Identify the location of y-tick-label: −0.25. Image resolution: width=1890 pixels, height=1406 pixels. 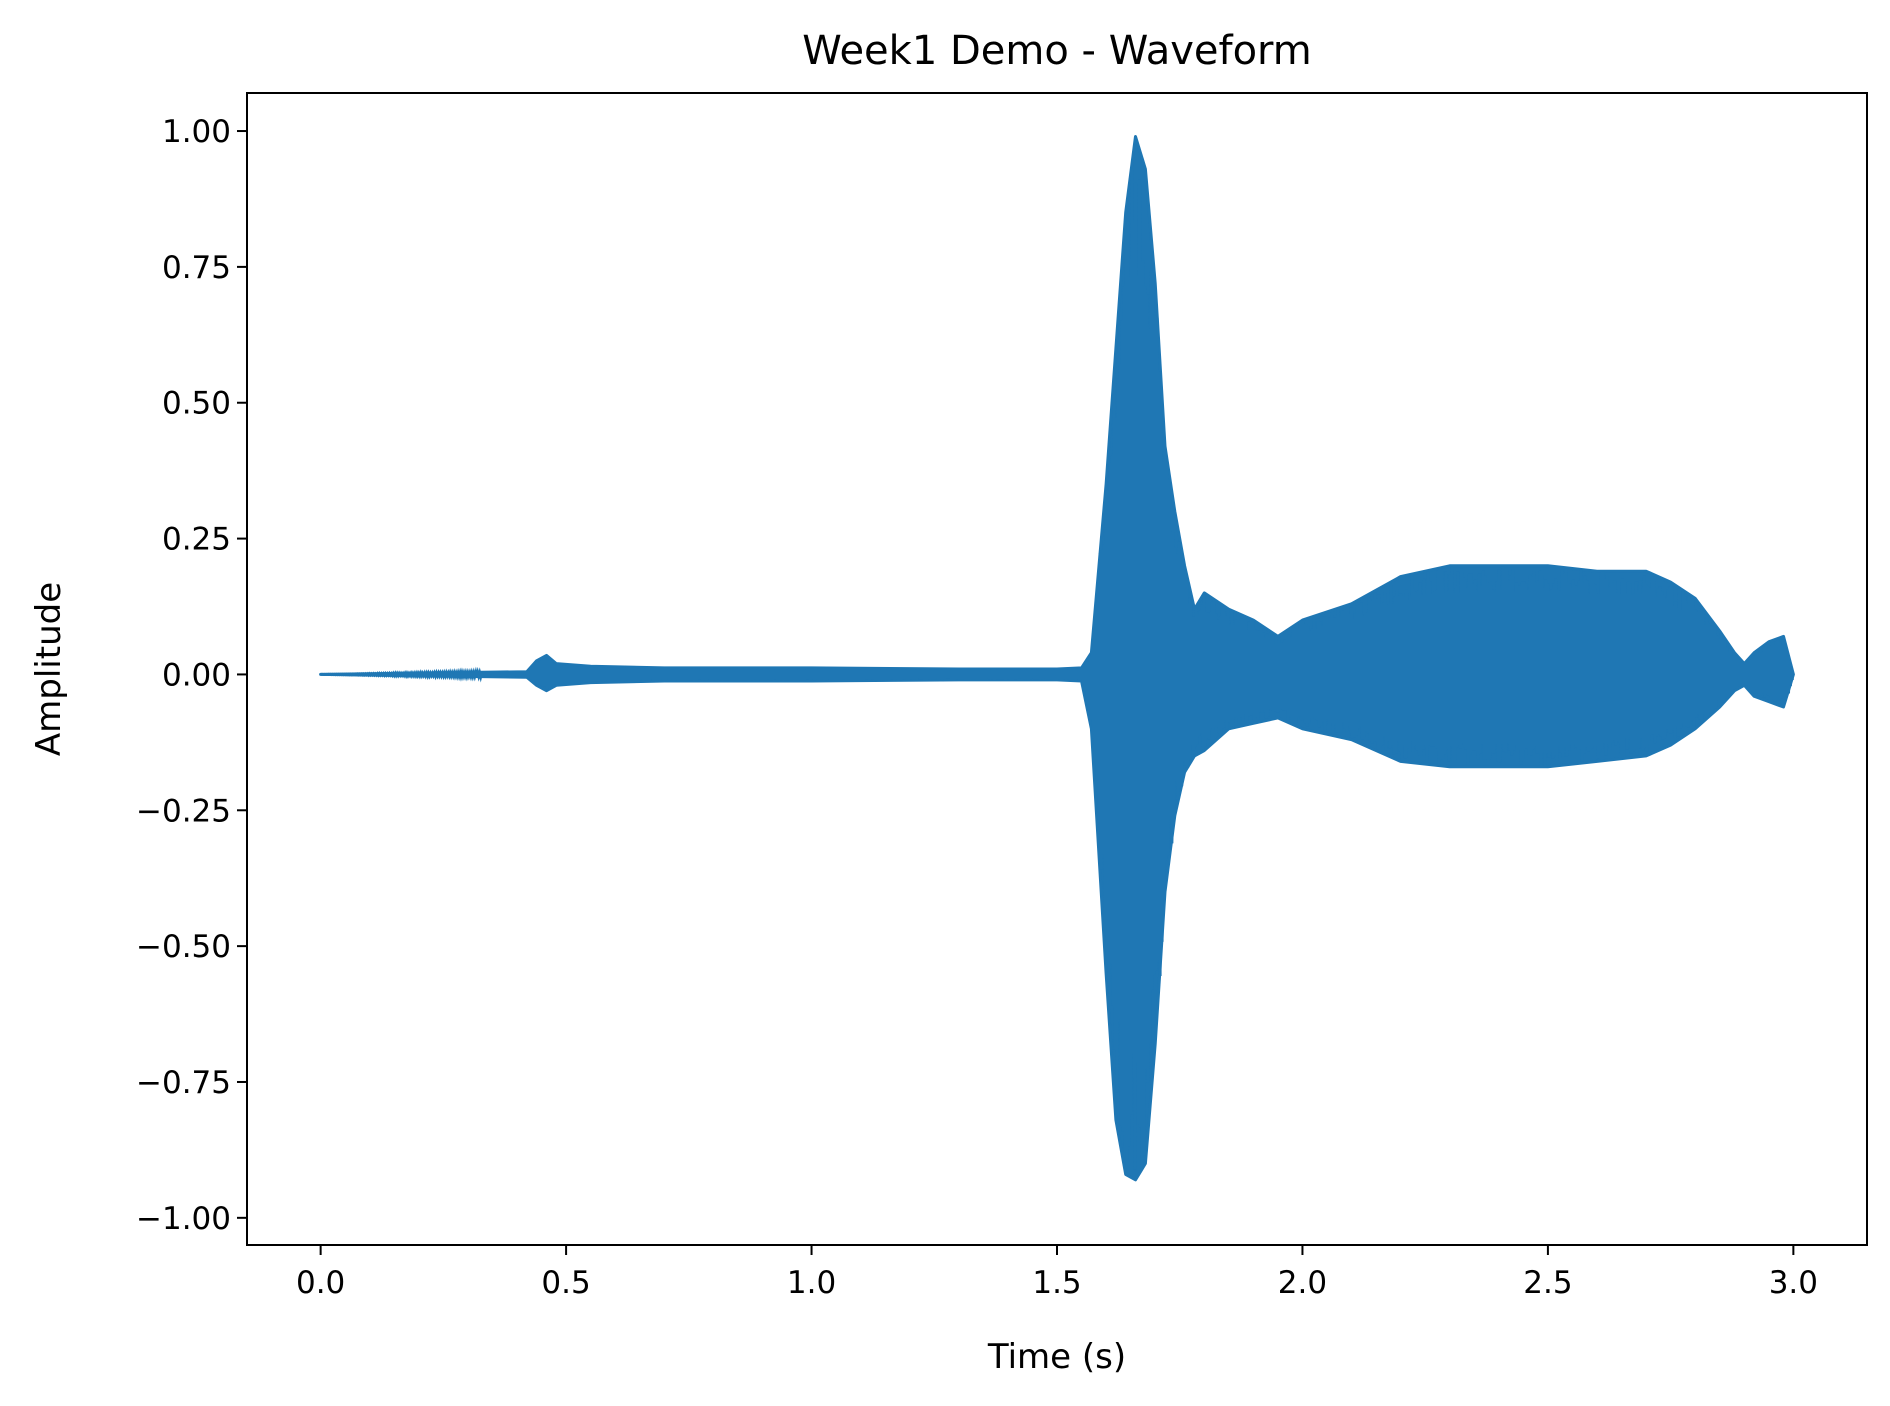
(183, 811).